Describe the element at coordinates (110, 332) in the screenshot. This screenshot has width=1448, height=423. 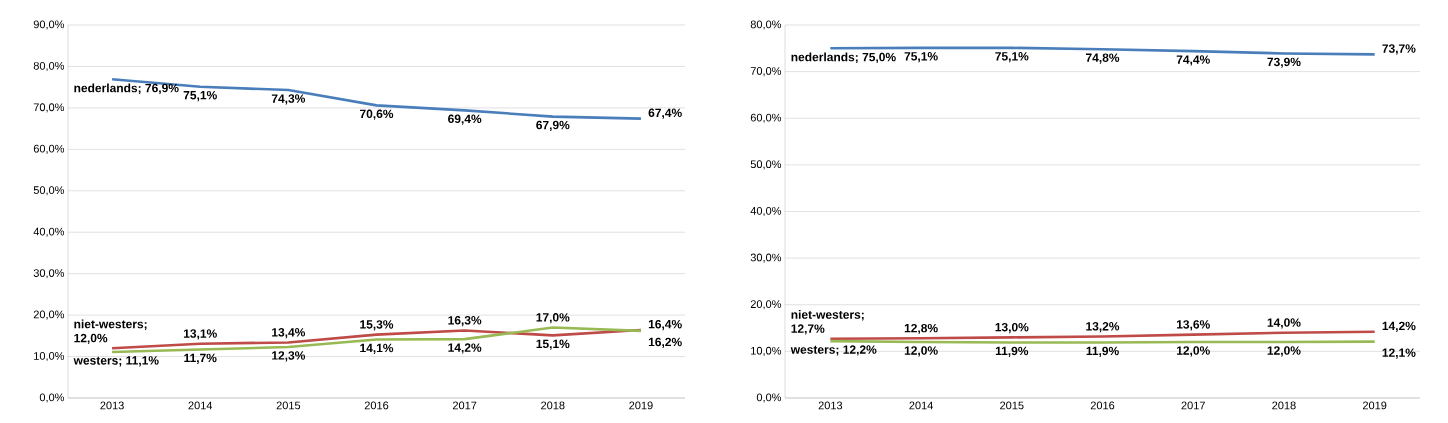
I see `data-label: niet-westers; 12,0%` at that location.